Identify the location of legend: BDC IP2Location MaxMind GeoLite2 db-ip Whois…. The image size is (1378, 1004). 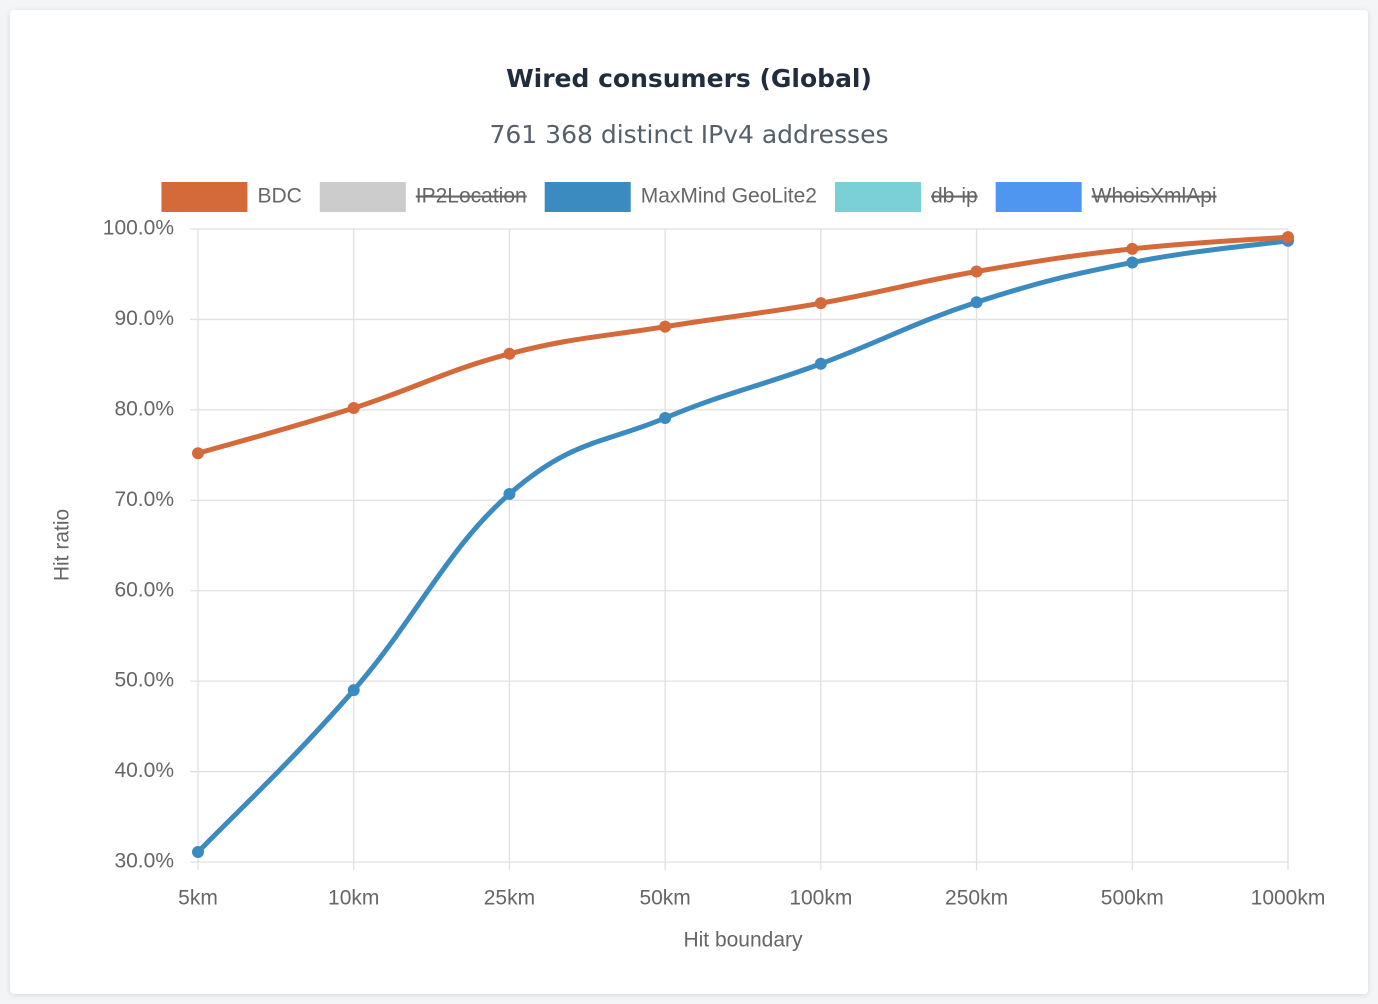
(689, 197).